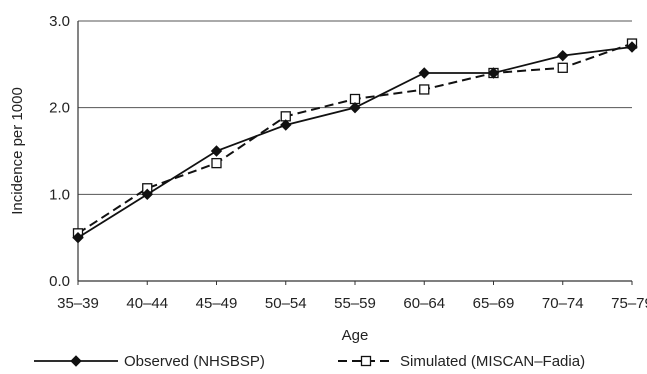 The height and width of the screenshot is (374, 647). What do you see at coordinates (492, 361) in the screenshot?
I see `legend-label: Simulated (MISCAN–Fadia)` at bounding box center [492, 361].